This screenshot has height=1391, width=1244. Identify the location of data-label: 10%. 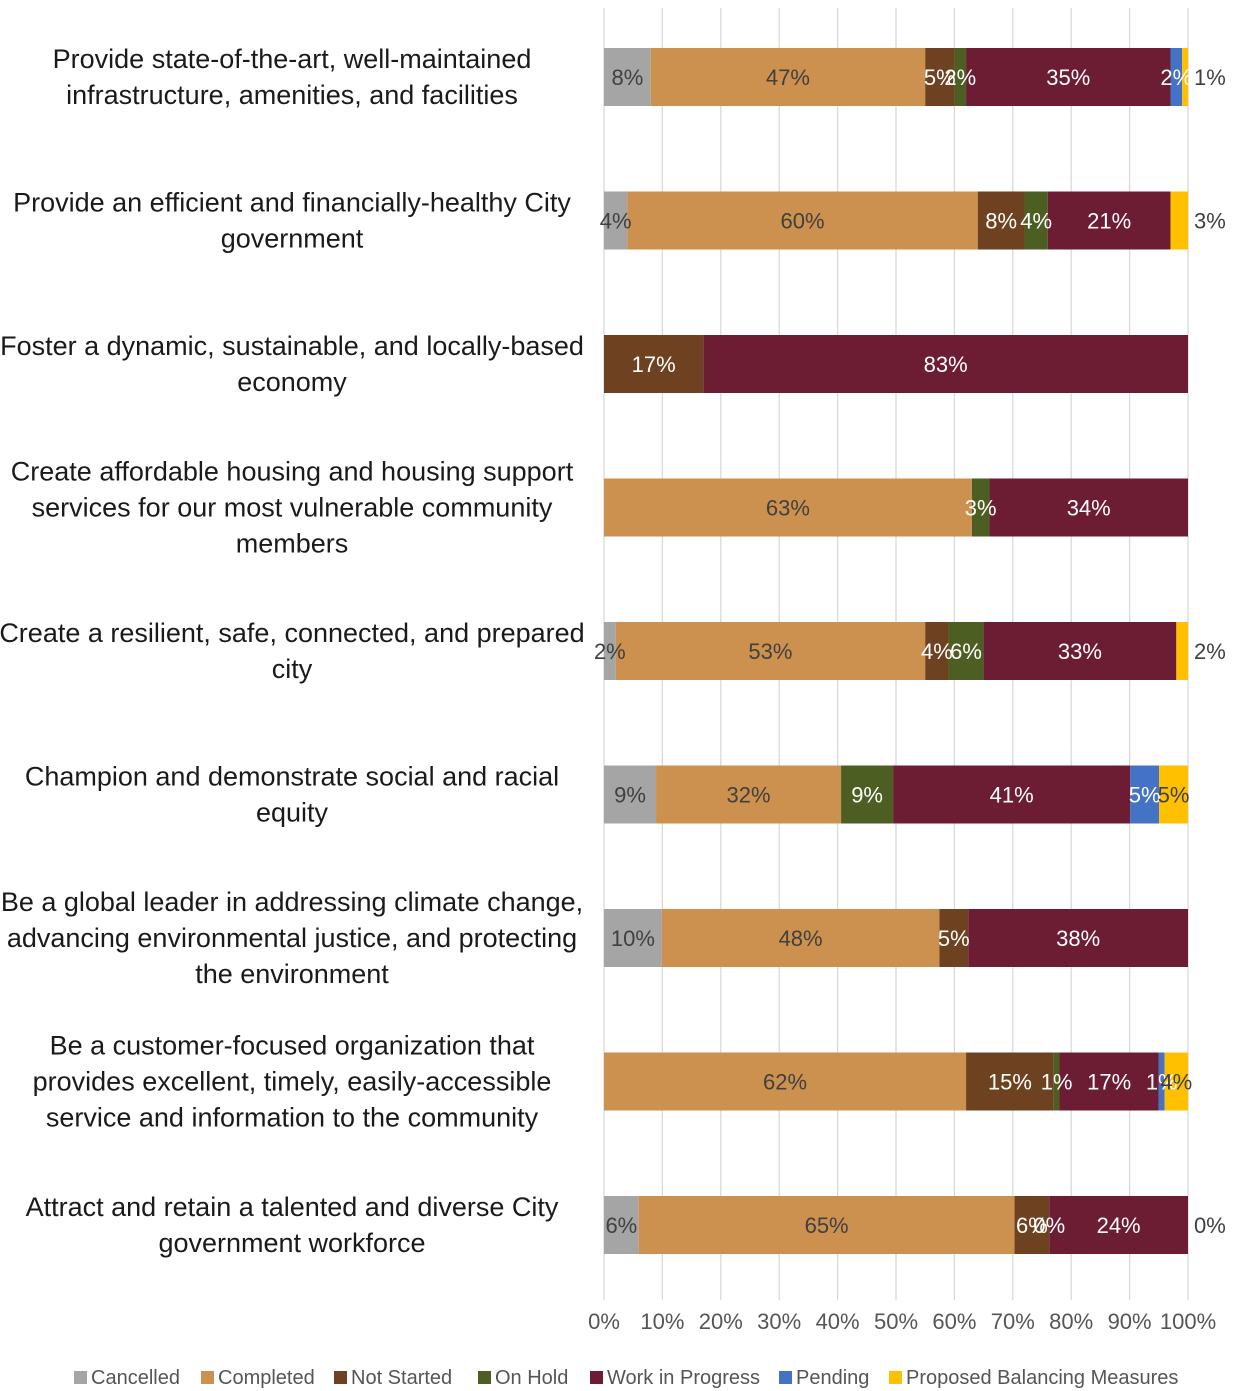
(633, 938).